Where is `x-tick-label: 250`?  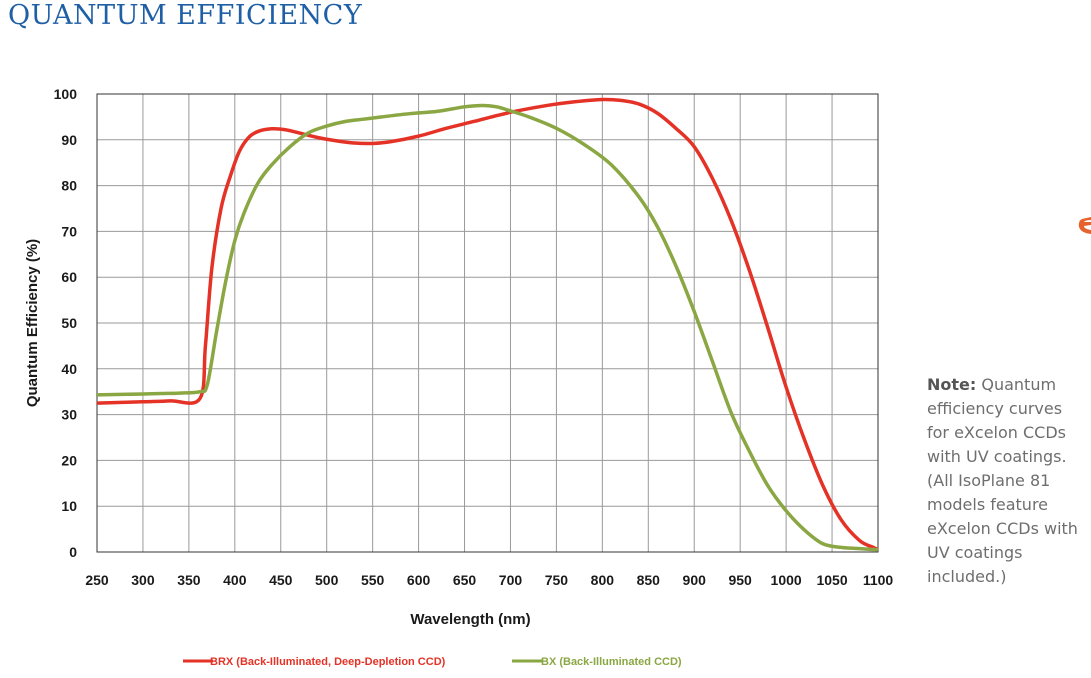
x-tick-label: 250 is located at coordinates (97, 580).